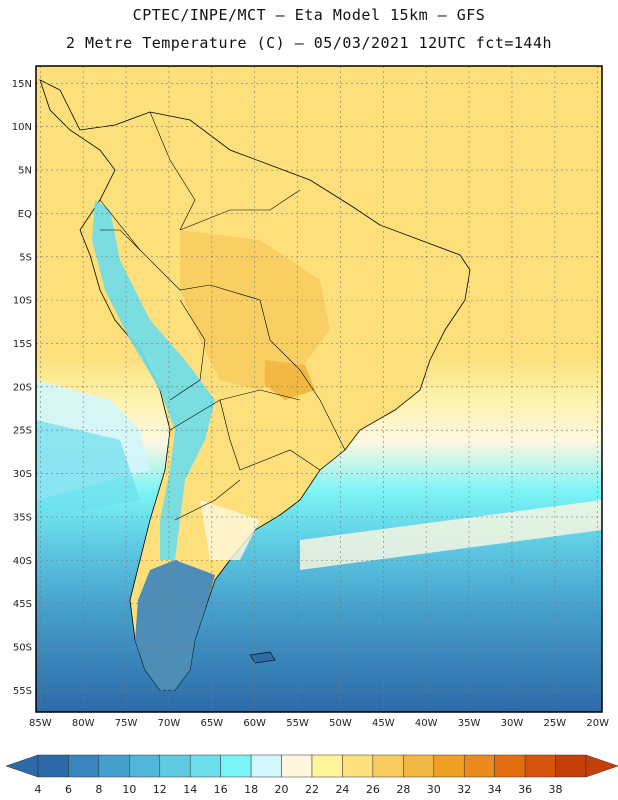 The width and height of the screenshot is (618, 800). What do you see at coordinates (495, 789) in the screenshot?
I see `colorbar-label: 34` at bounding box center [495, 789].